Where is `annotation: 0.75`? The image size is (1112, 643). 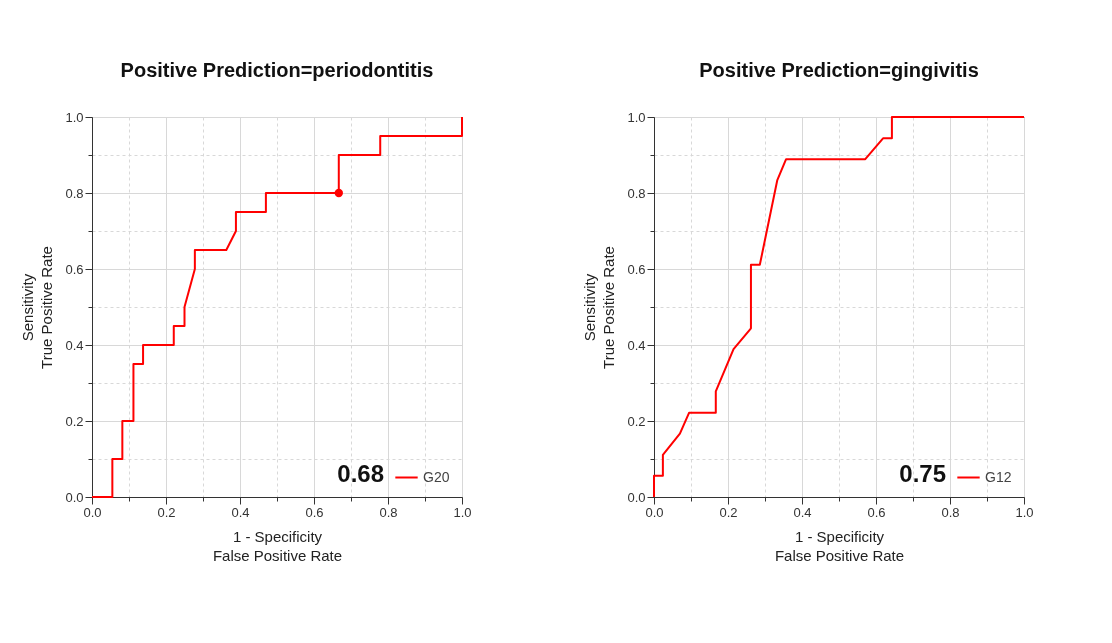
annotation: 0.75 is located at coordinates (922, 473).